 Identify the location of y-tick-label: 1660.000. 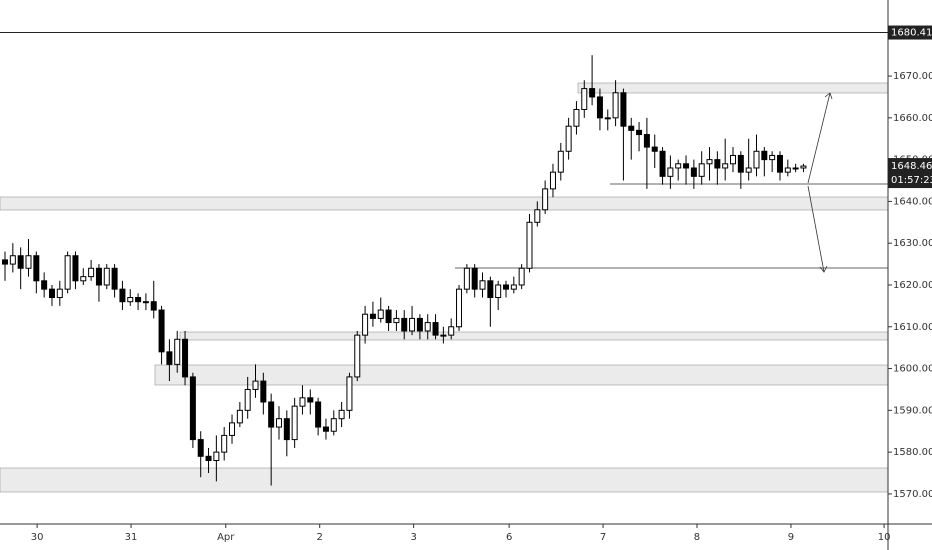
(912, 118).